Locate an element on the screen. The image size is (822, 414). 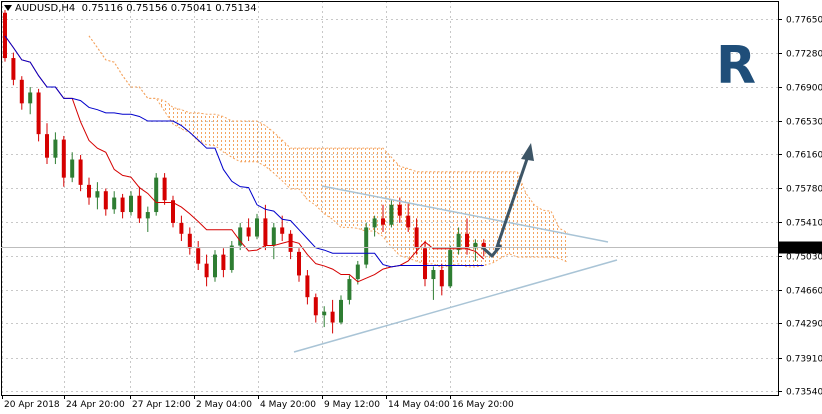
symbol-label: AUDUSD,H4 is located at coordinates (45, 8).